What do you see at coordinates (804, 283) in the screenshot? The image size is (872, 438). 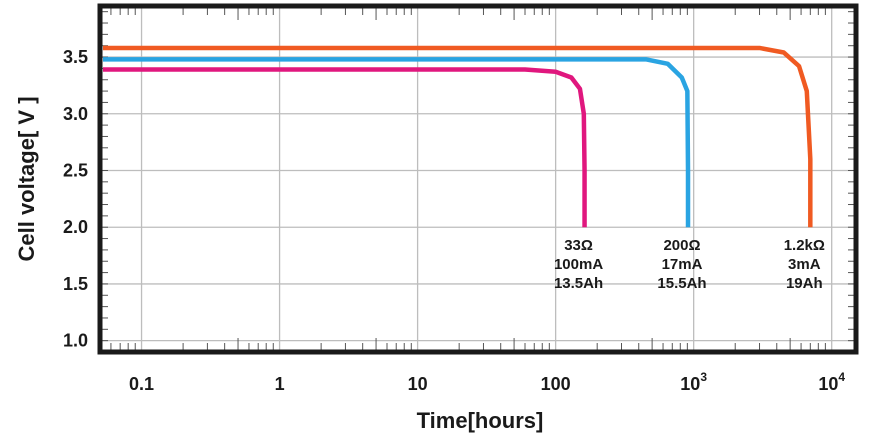 I see `series-annotation: 19Ah` at bounding box center [804, 283].